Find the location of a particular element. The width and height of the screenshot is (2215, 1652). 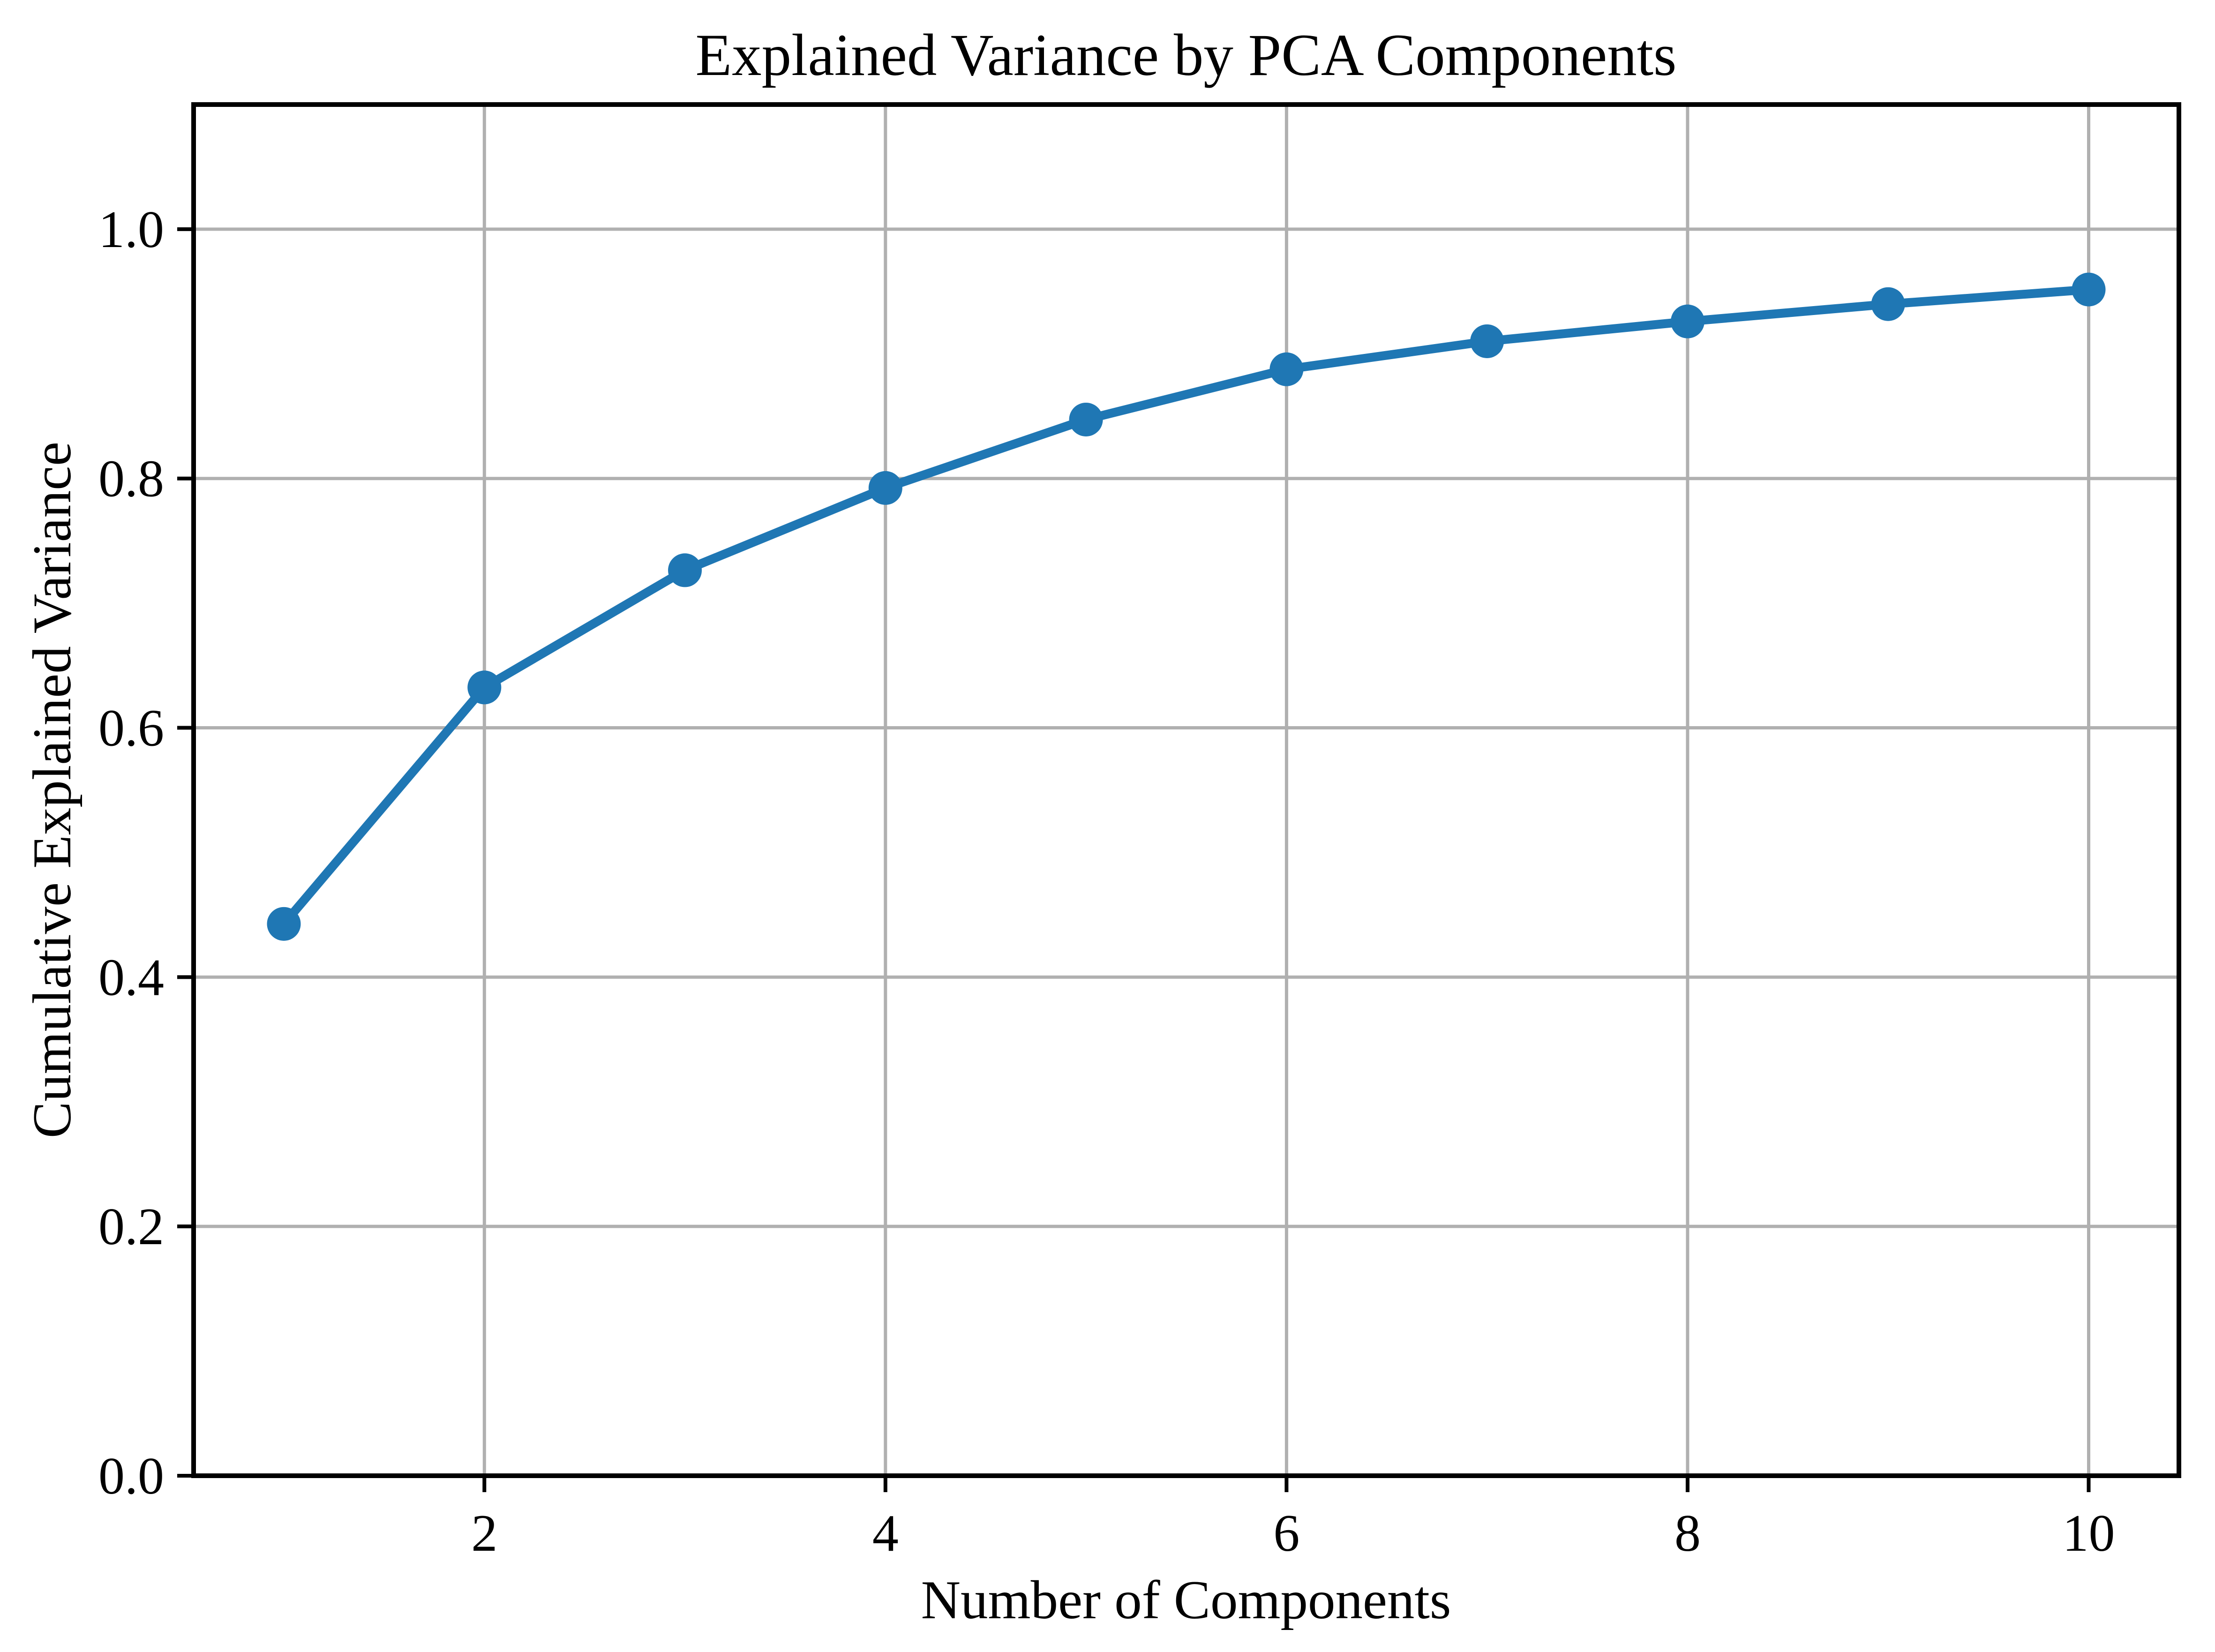

y-tick-label: 0.2 is located at coordinates (131, 1227).